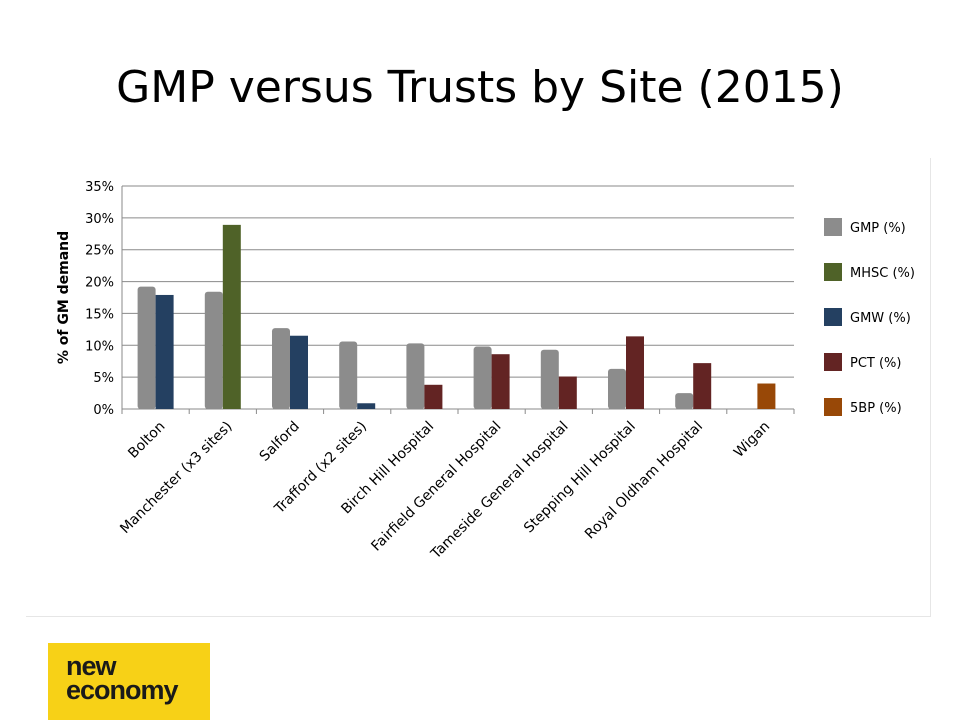 The height and width of the screenshot is (720, 960). Describe the element at coordinates (103, 410) in the screenshot. I see `y-tick-label: 0%` at that location.